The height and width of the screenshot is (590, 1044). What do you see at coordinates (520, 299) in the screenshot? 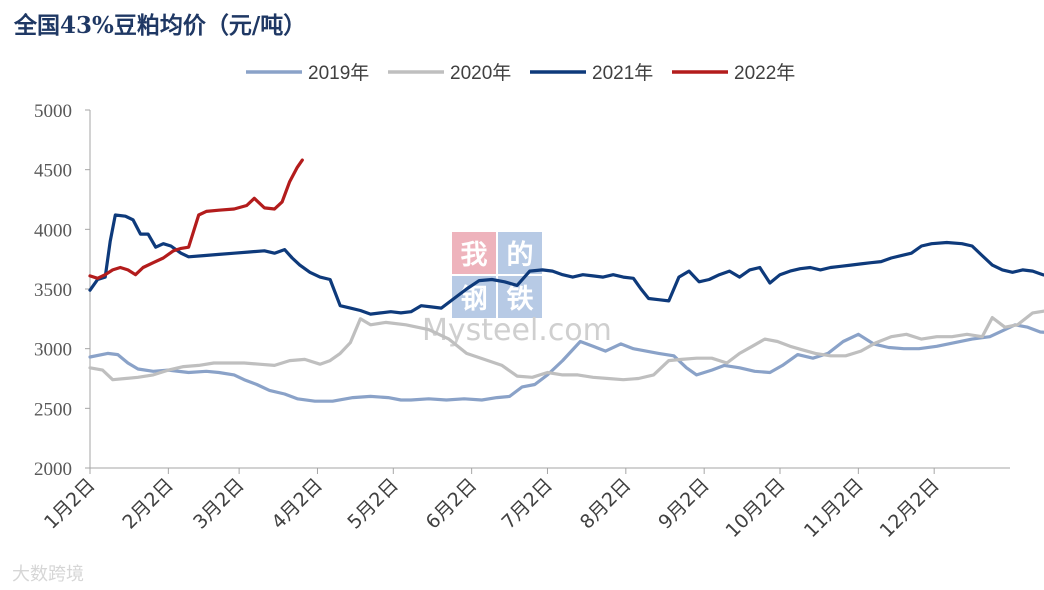
I see `watermark-char: 铁` at bounding box center [520, 299].